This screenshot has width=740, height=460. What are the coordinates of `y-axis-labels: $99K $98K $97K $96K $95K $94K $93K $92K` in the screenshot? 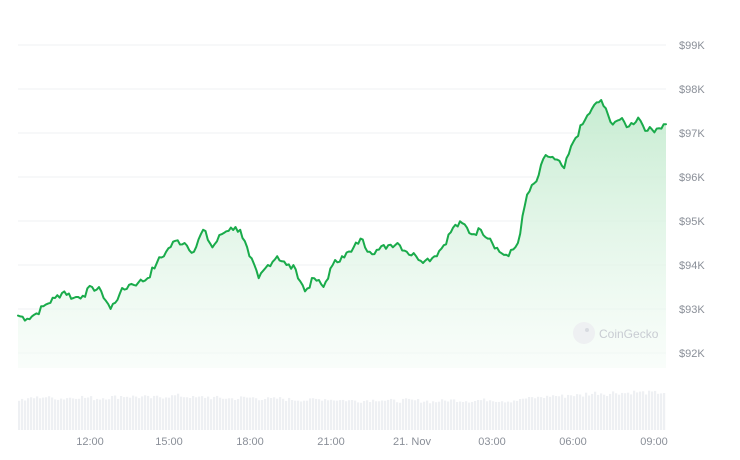 It's located at (692, 200).